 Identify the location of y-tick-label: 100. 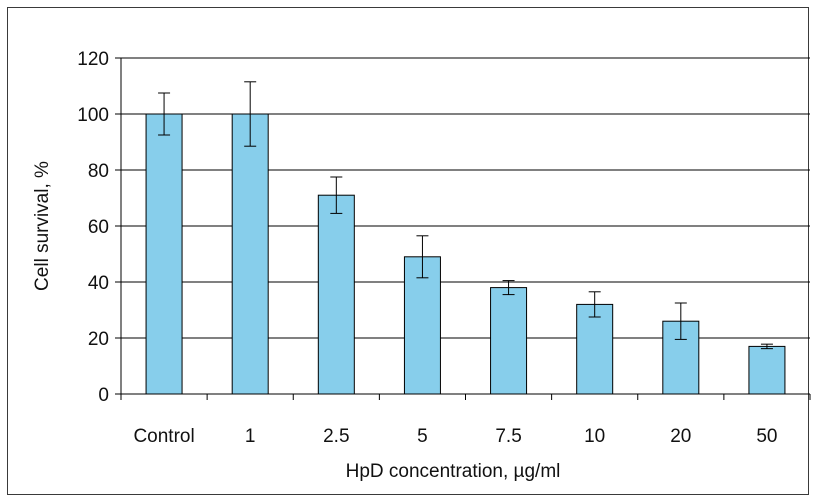
(93, 115).